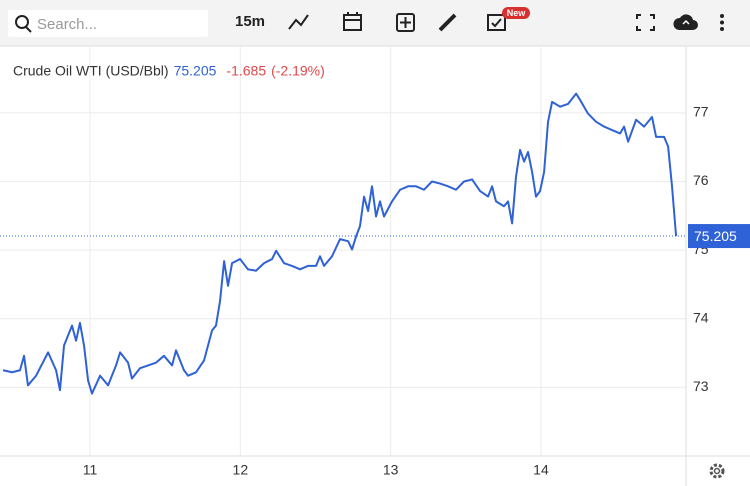  I want to click on interval-button: 15m, so click(250, 21).